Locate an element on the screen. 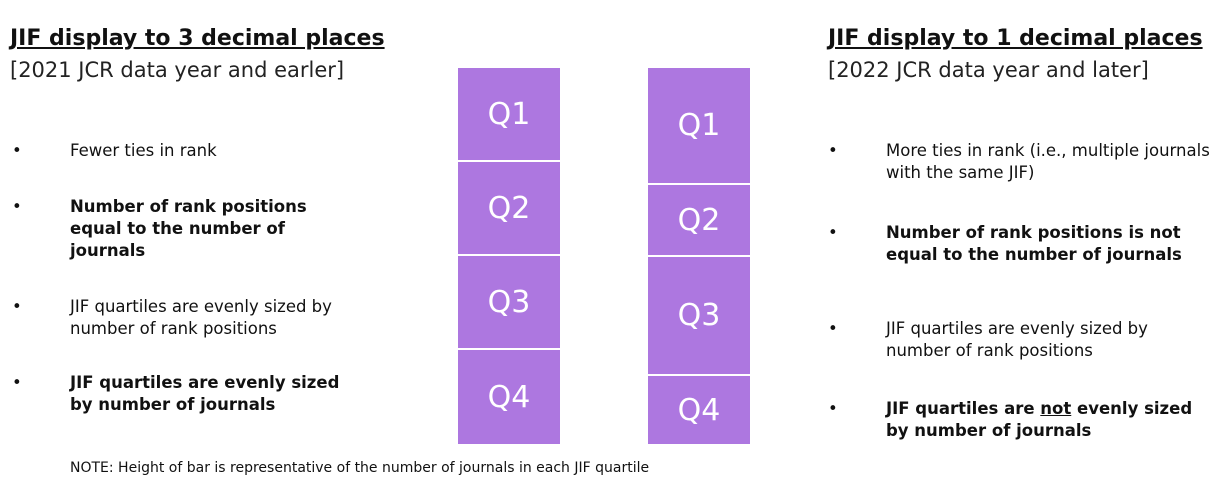 This screenshot has height=487, width=1218. right-subtitle: [2022 JCR data year and later] is located at coordinates (988, 70).